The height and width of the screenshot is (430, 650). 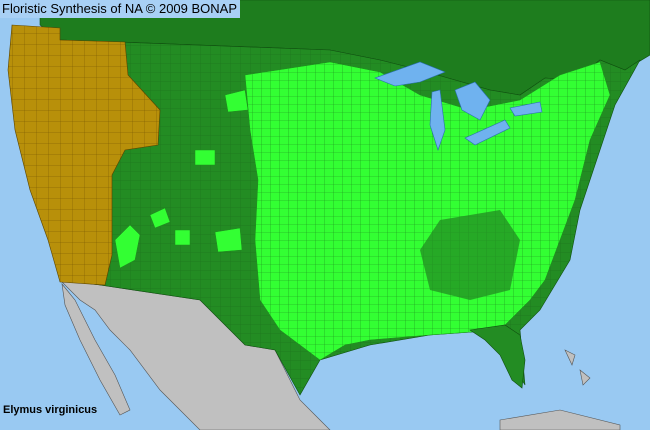 I want to click on counties-present-west2, so click(x=160, y=218).